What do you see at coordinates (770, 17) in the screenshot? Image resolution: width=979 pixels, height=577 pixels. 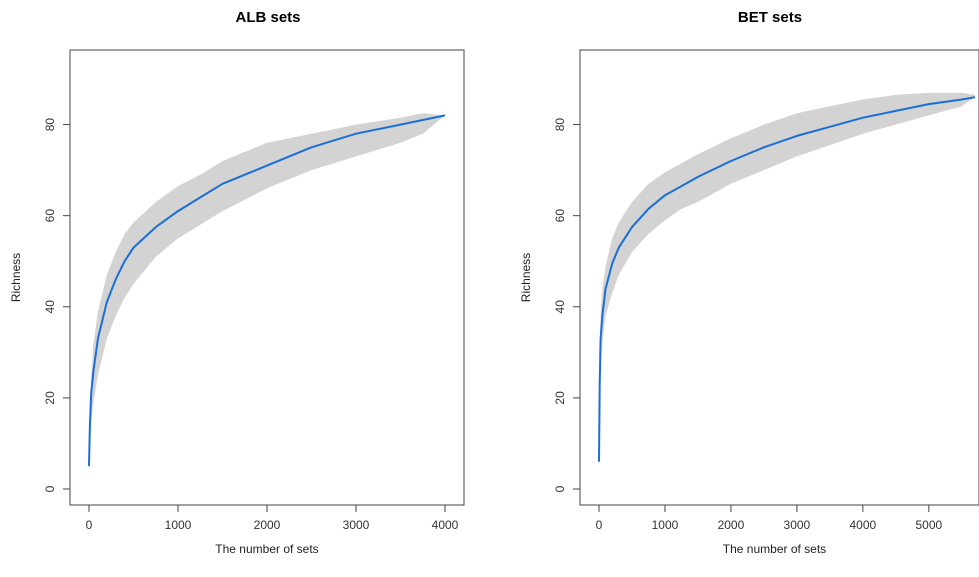 I see `chart-title: BET sets` at bounding box center [770, 17].